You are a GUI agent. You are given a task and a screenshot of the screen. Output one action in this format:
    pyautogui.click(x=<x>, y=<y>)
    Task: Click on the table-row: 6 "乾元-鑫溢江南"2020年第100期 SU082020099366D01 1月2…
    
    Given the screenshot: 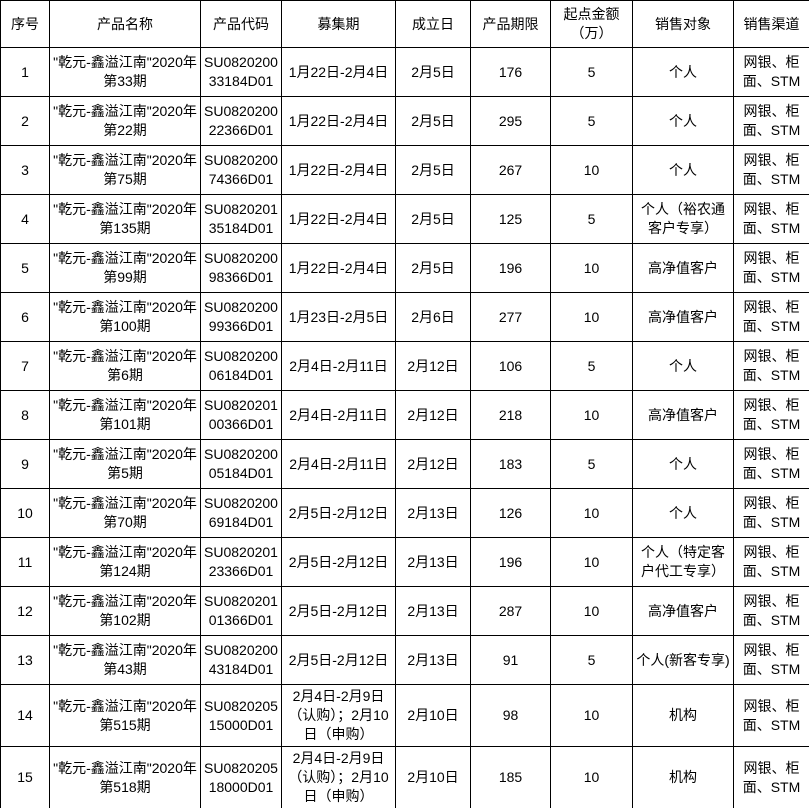 What is the action you would take?
    pyautogui.click(x=404, y=317)
    